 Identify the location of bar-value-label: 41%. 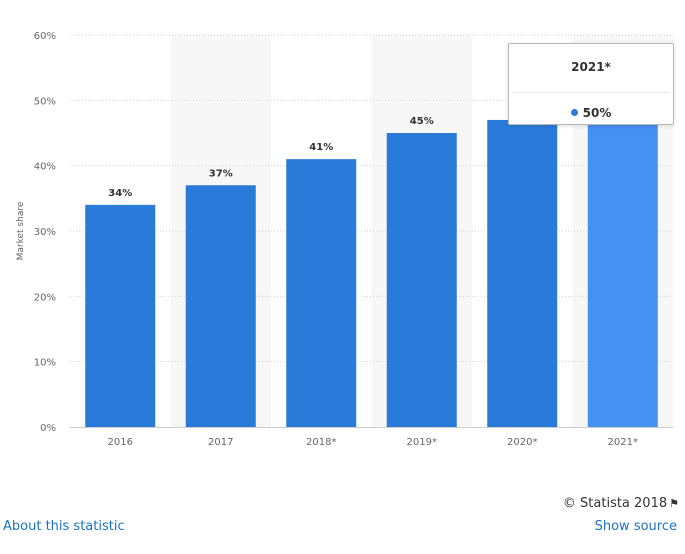
(321, 147).